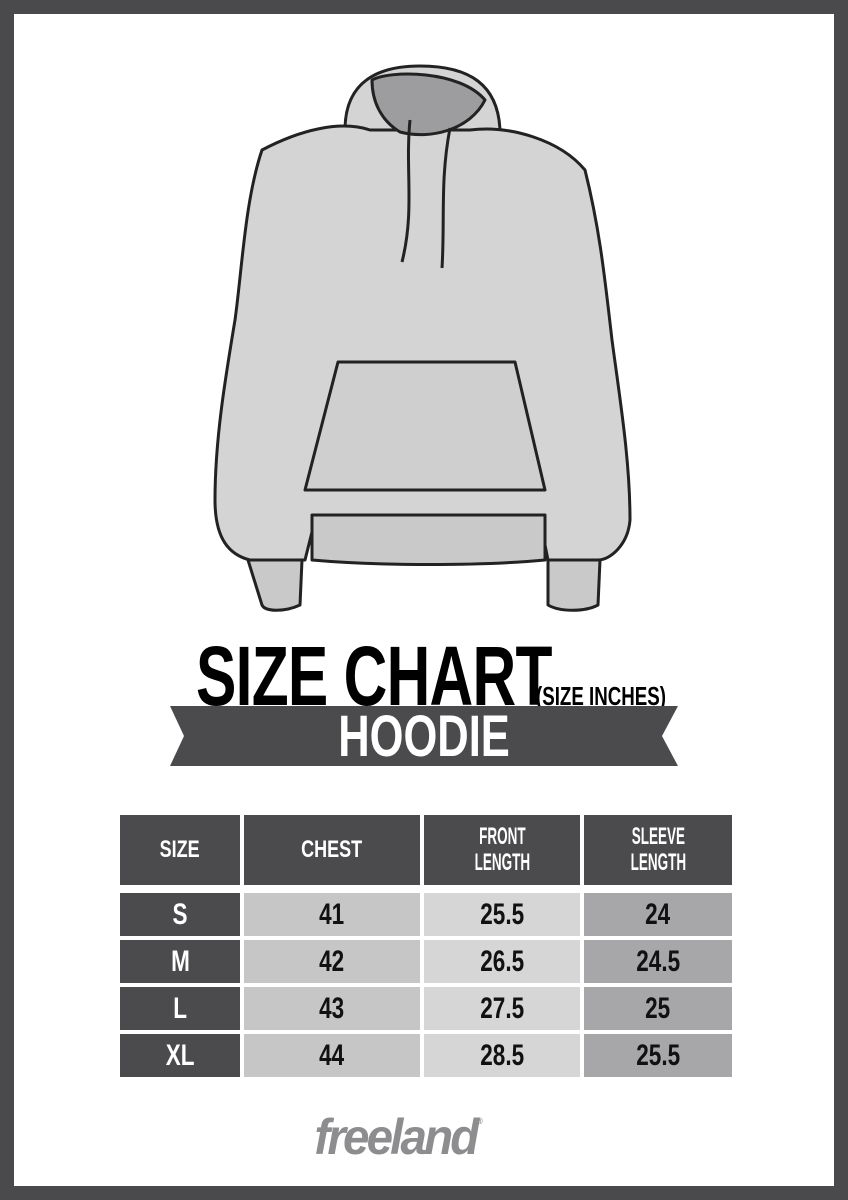 This screenshot has width=848, height=1200. I want to click on header-sleeve-length: SLEEVE LENGTH, so click(658, 850).